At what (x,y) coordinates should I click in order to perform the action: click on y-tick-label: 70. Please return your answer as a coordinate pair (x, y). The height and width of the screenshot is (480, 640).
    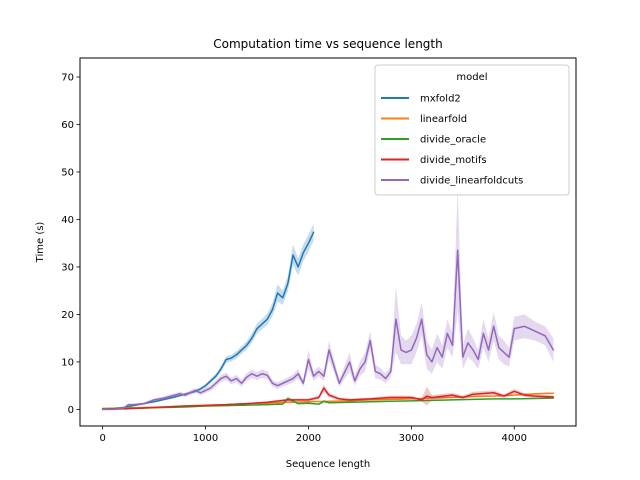
    Looking at the image, I should click on (67, 77).